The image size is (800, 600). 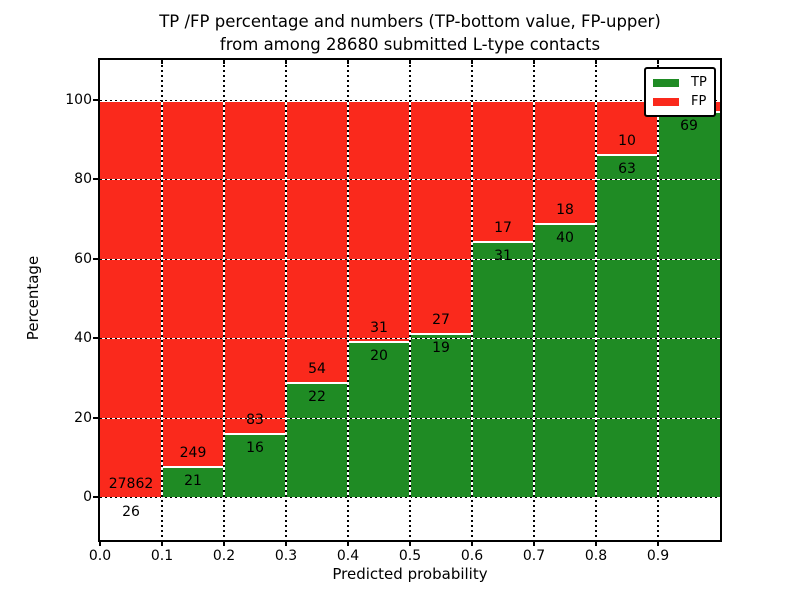 I want to click on fp-count-label: 54, so click(x=317, y=369).